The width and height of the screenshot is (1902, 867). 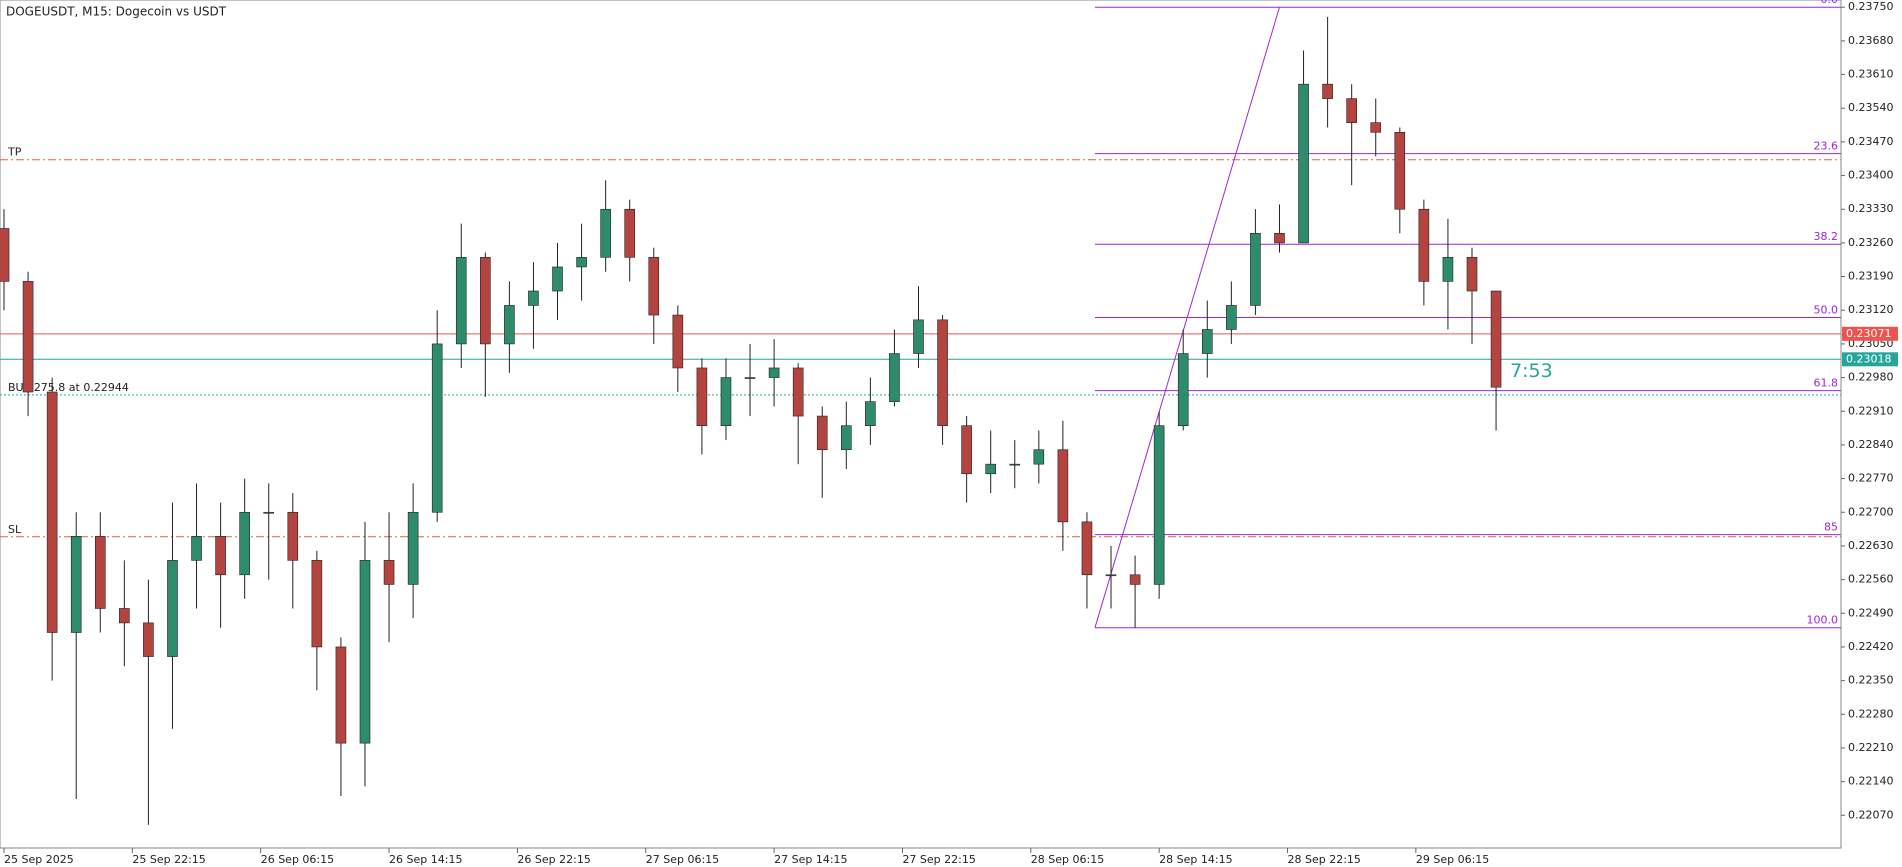 What do you see at coordinates (1871, 175) in the screenshot?
I see `y-tick-label: 0.23400` at bounding box center [1871, 175].